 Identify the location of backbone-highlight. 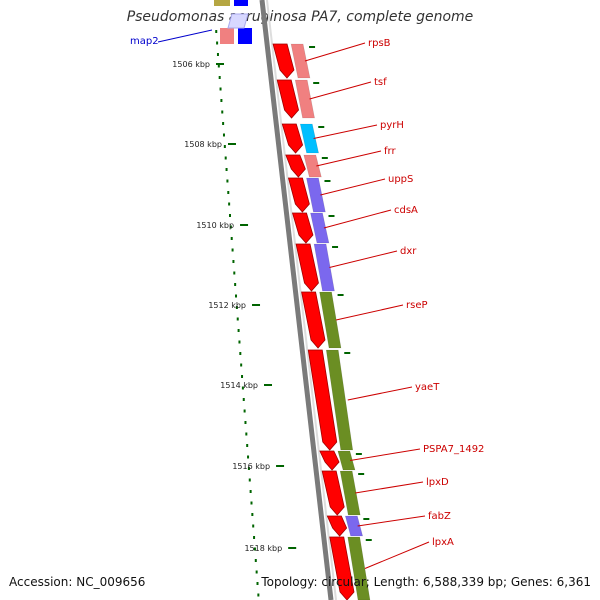
(301, 300).